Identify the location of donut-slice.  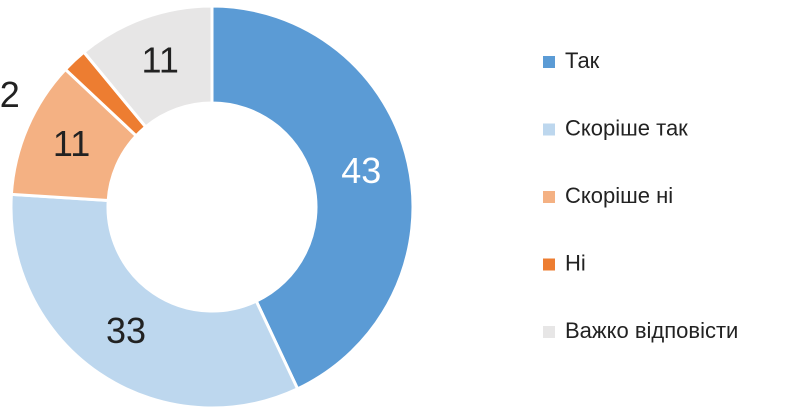
(147, 66).